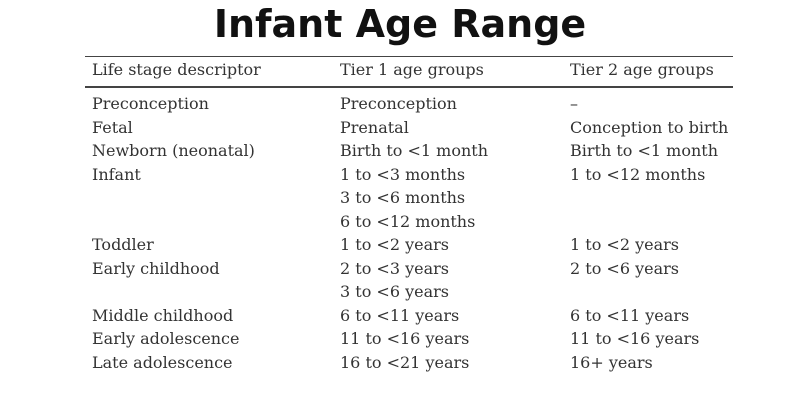 The height and width of the screenshot is (400, 800). Describe the element at coordinates (173, 150) in the screenshot. I see `table-cell: Newborn (neonatal)` at that location.